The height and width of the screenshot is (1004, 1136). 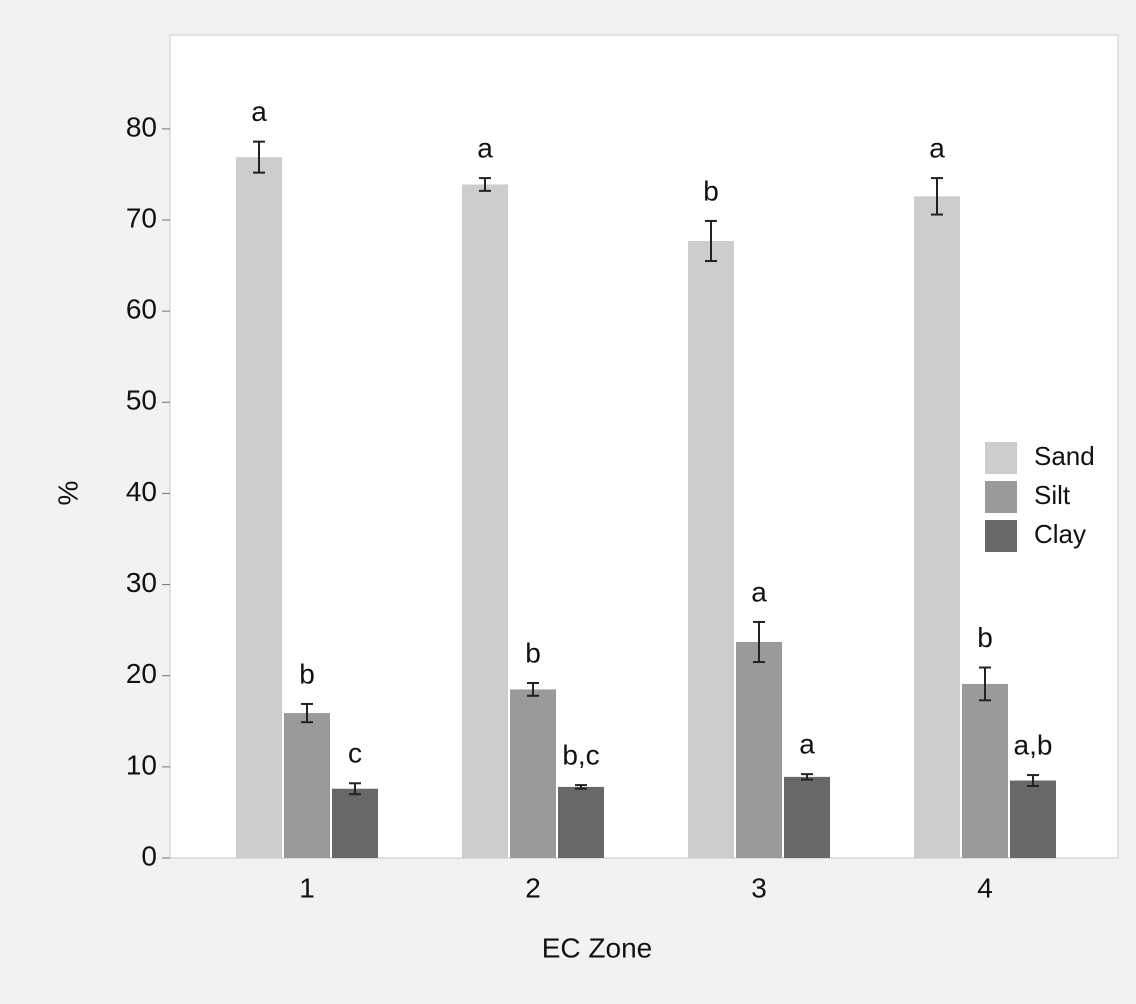 I want to click on y-tick-label: 60, so click(x=141, y=309).